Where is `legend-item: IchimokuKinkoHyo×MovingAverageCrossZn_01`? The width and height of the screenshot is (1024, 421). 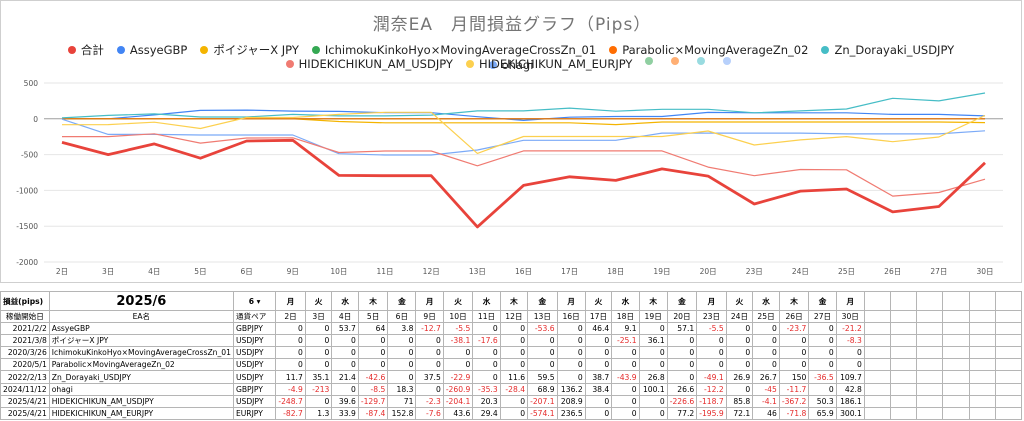 legend-item: IchimokuKinkoHyo×MovingAverageCrossZn_01 is located at coordinates (453, 50).